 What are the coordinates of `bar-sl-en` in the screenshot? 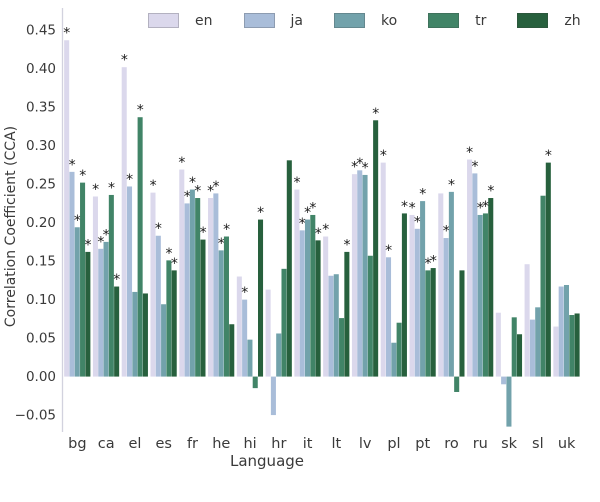 It's located at (527, 320).